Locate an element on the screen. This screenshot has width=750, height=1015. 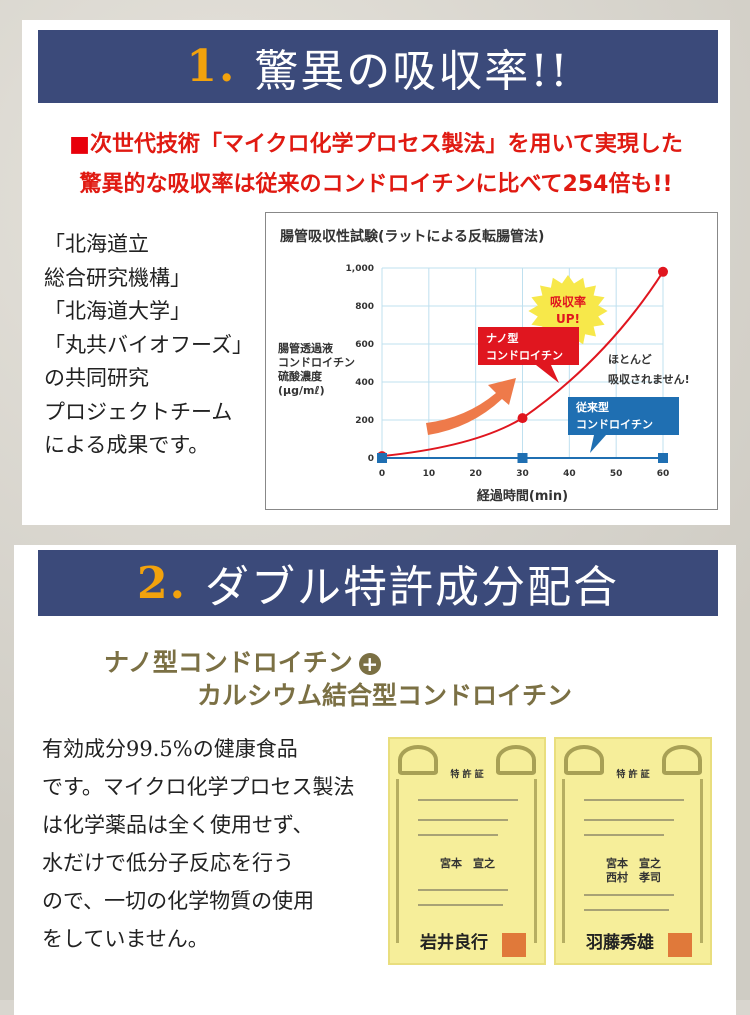
series-label: 従来型コンドロイチン is located at coordinates (614, 415).